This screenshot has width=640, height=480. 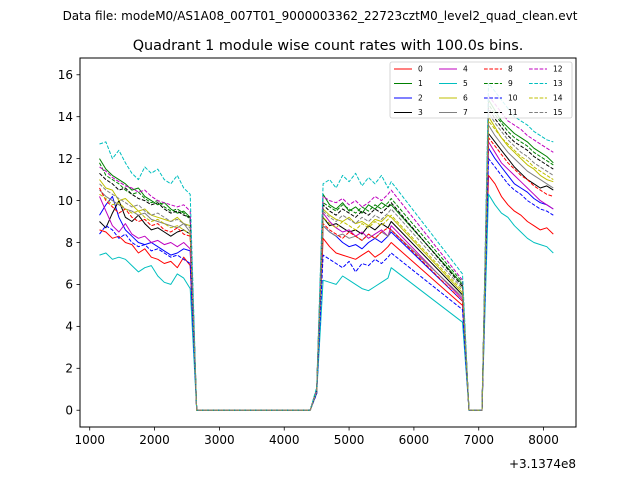 What do you see at coordinates (510, 69) in the screenshot?
I see `legend-label-8: 8` at bounding box center [510, 69].